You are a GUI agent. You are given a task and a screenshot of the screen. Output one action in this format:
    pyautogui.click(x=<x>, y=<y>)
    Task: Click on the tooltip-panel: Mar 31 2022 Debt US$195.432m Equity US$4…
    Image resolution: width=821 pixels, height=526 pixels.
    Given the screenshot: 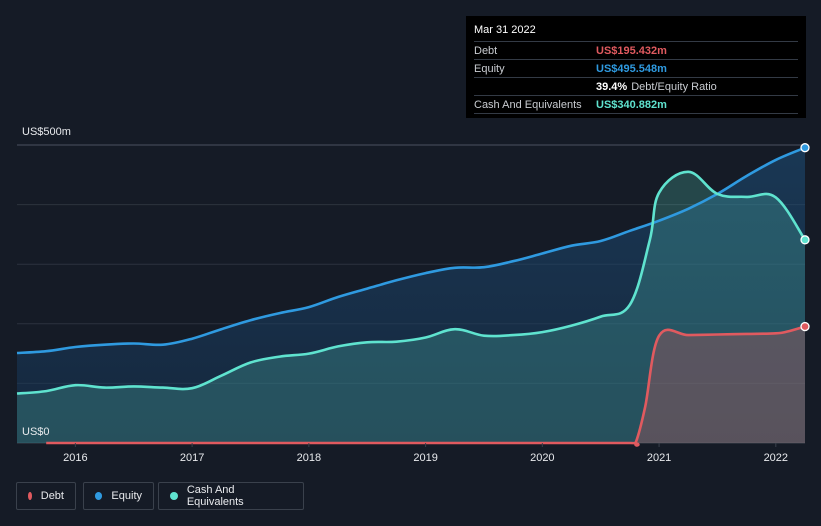 What is the action you would take?
    pyautogui.click(x=636, y=67)
    